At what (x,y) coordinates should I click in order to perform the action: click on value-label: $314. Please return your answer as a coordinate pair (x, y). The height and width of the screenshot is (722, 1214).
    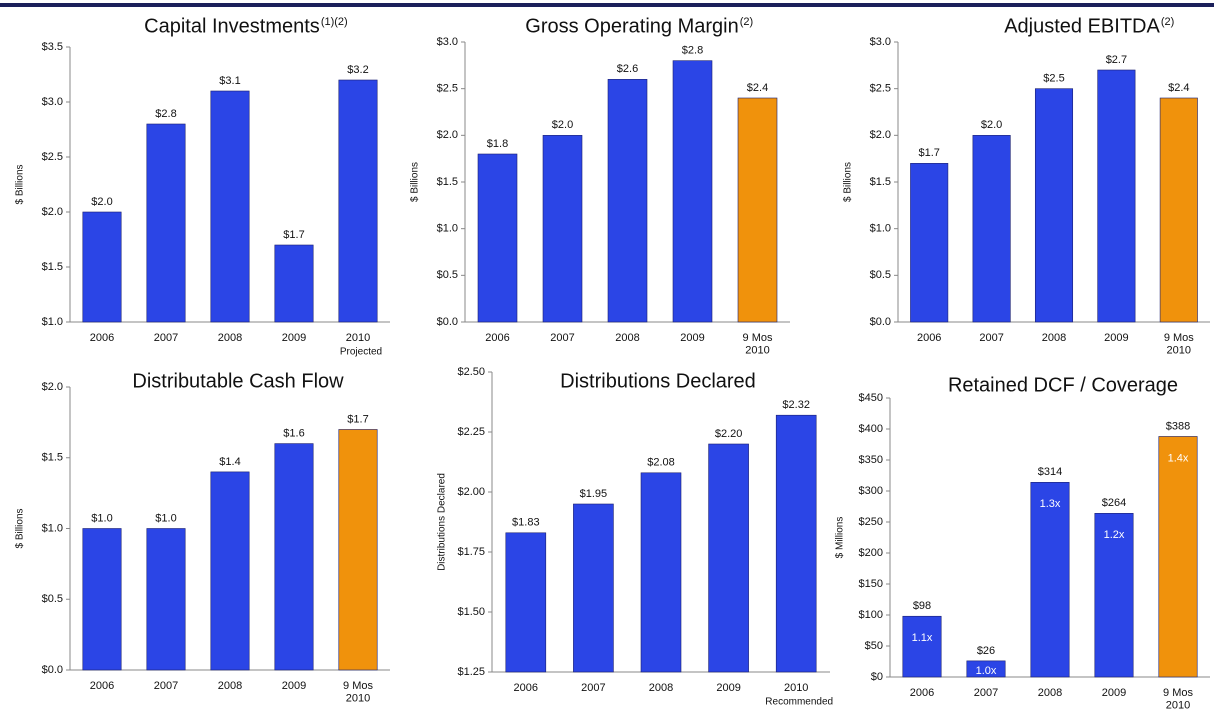
    Looking at the image, I should click on (1050, 472).